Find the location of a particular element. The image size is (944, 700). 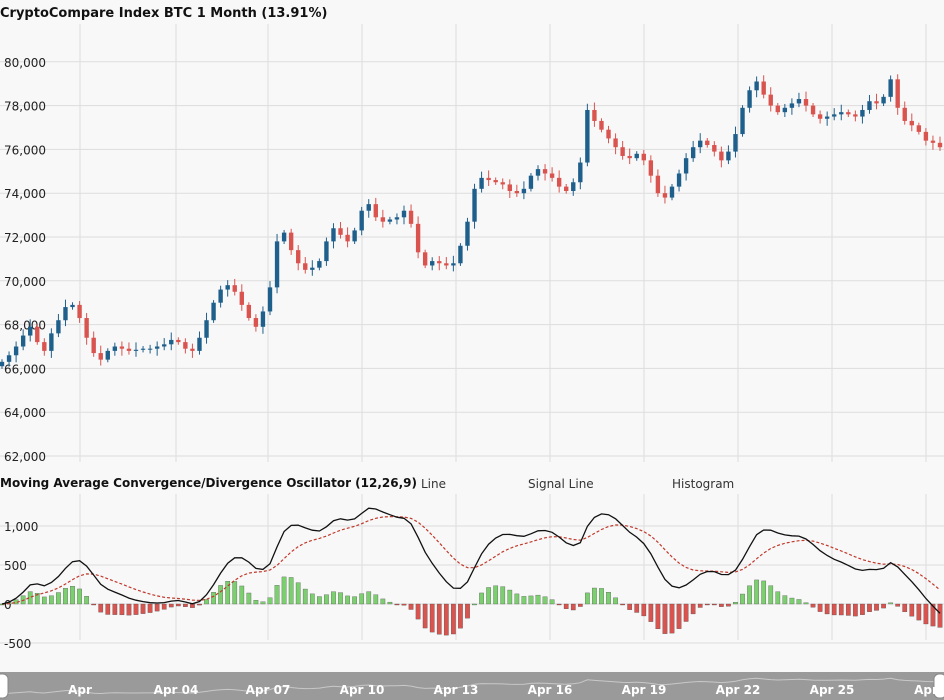

price-y-tick-label: 74,000 is located at coordinates (25, 194).